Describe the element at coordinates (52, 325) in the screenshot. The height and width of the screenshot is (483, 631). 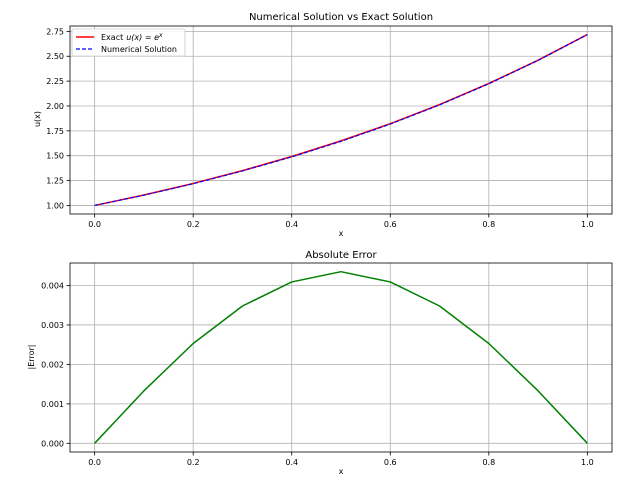
I see `error-y-tick-label: 0.003` at that location.